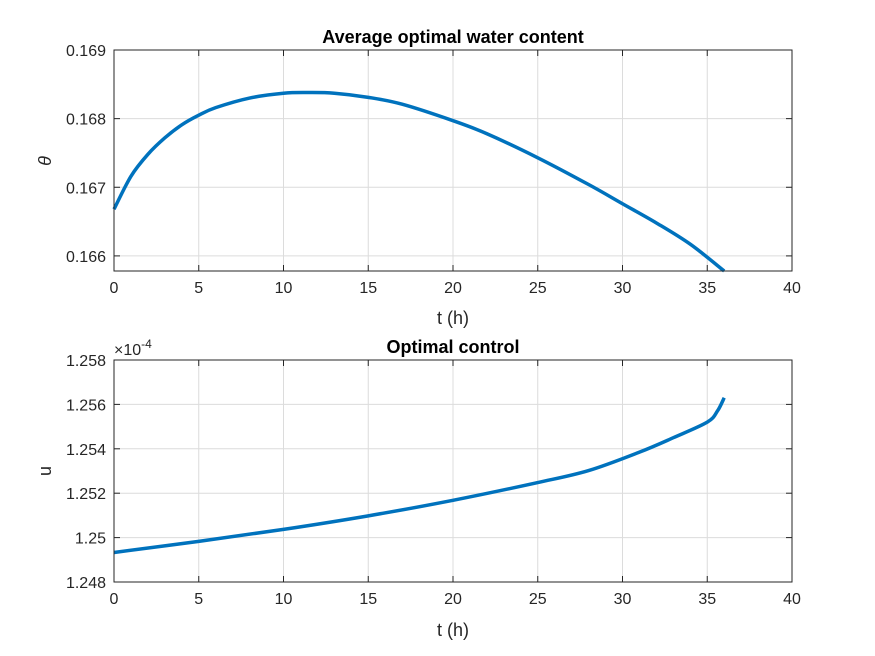 The width and height of the screenshot is (875, 656). What do you see at coordinates (538, 599) in the screenshot?
I see `control-x-tick-label: 25` at bounding box center [538, 599].